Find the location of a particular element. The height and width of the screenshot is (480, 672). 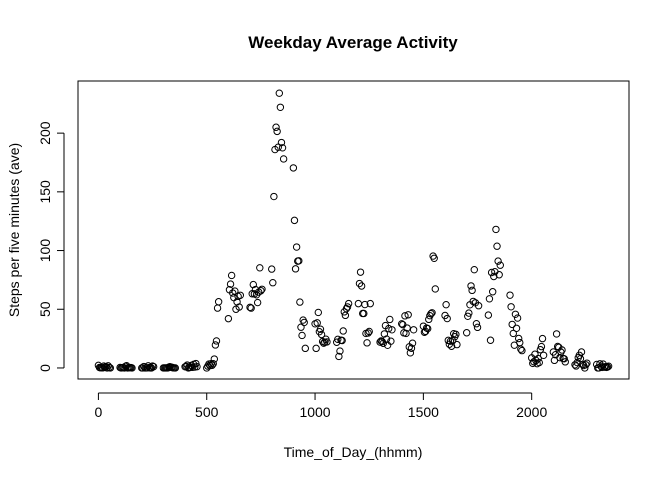

x-tick-label: 1500 is located at coordinates (423, 412).